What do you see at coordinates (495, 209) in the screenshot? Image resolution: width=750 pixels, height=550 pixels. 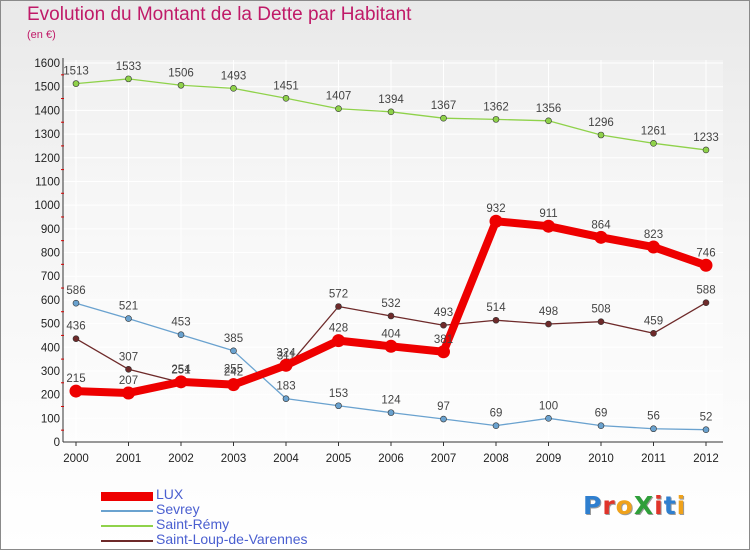 I see `data-label: 932` at bounding box center [495, 209].